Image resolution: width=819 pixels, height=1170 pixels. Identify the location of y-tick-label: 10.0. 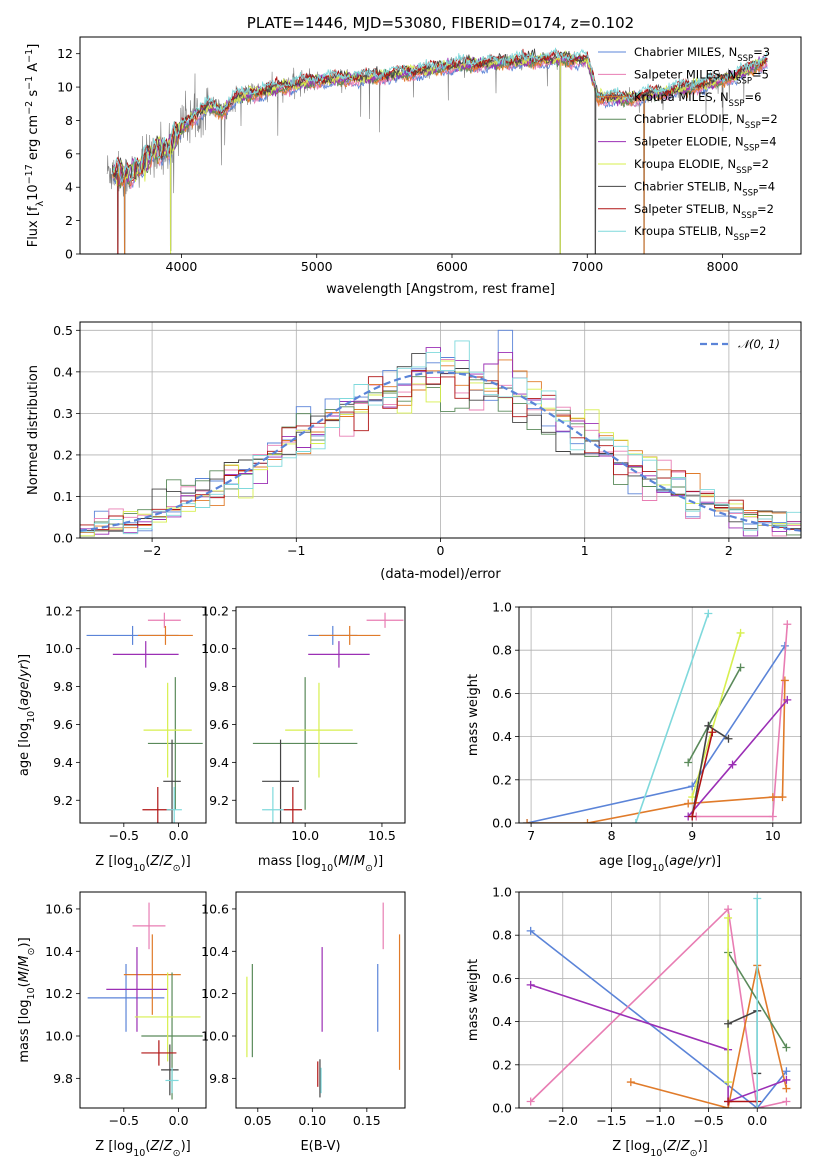
(215, 1036).